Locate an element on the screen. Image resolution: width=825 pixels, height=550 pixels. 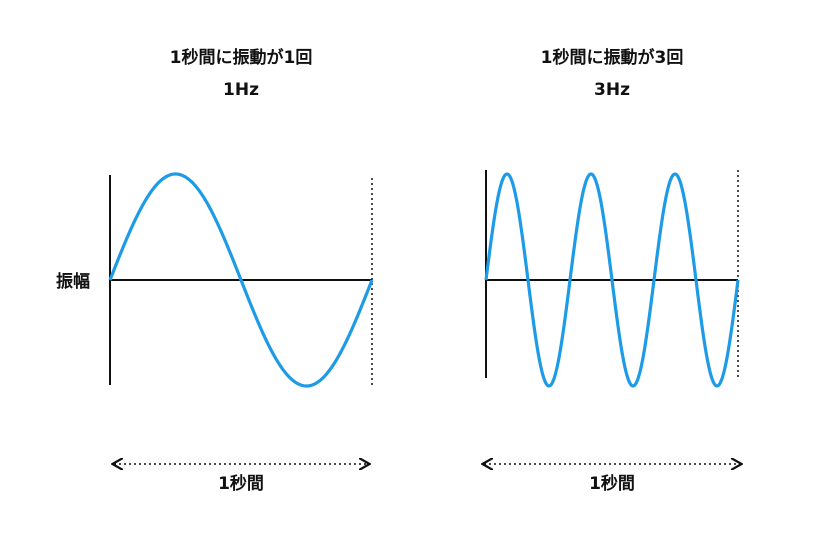
amplitude-label: 振幅 is located at coordinates (73, 281).